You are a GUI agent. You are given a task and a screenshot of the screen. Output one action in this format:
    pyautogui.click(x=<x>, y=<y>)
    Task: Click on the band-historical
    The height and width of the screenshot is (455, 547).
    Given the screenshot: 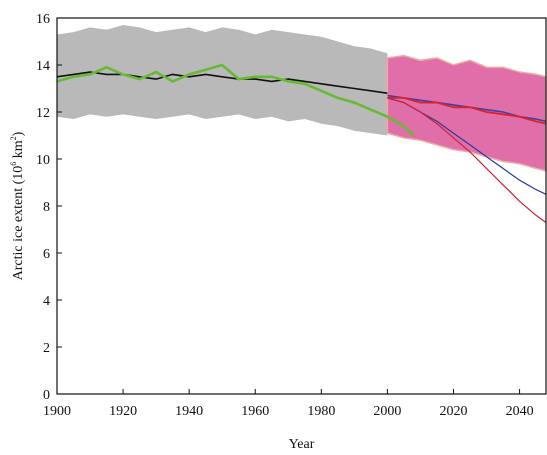 What is the action you would take?
    pyautogui.click(x=222, y=80)
    